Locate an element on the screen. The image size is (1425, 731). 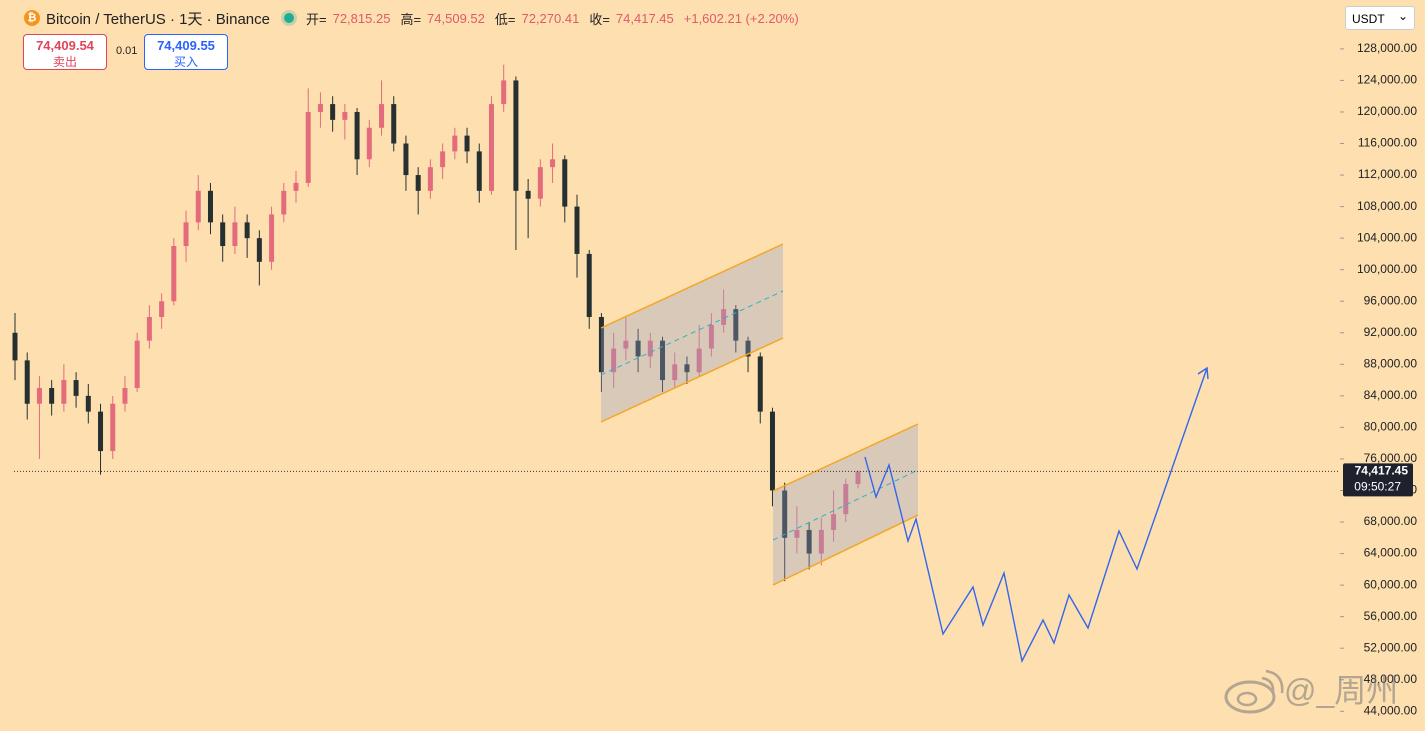
y-tick-label: 108,000.00 is located at coordinates (1387, 206).